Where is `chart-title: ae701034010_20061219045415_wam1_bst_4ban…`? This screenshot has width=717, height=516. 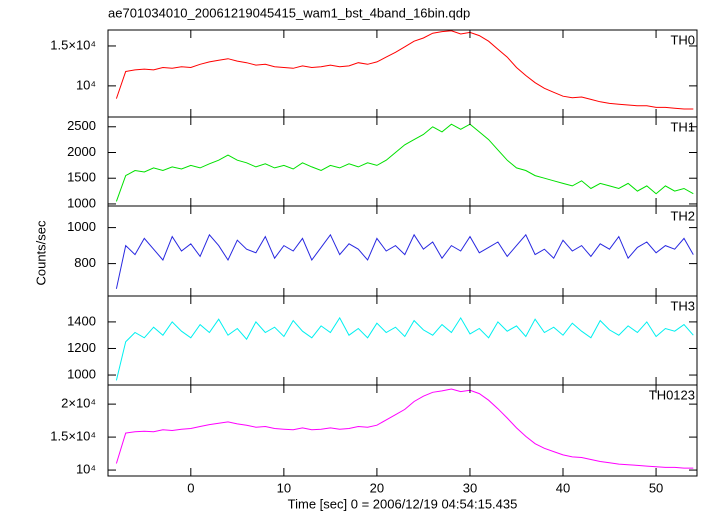 chart-title: ae701034010_20061219045415_wam1_bst_4ban… is located at coordinates (289, 12).